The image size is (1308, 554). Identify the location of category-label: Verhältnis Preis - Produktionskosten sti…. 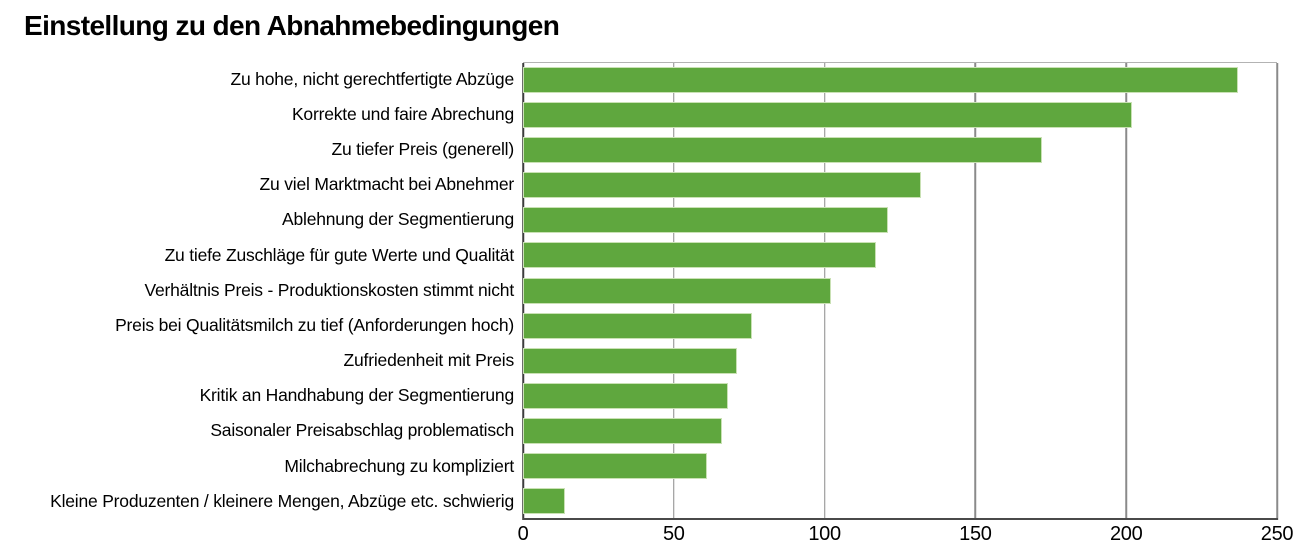
(329, 289).